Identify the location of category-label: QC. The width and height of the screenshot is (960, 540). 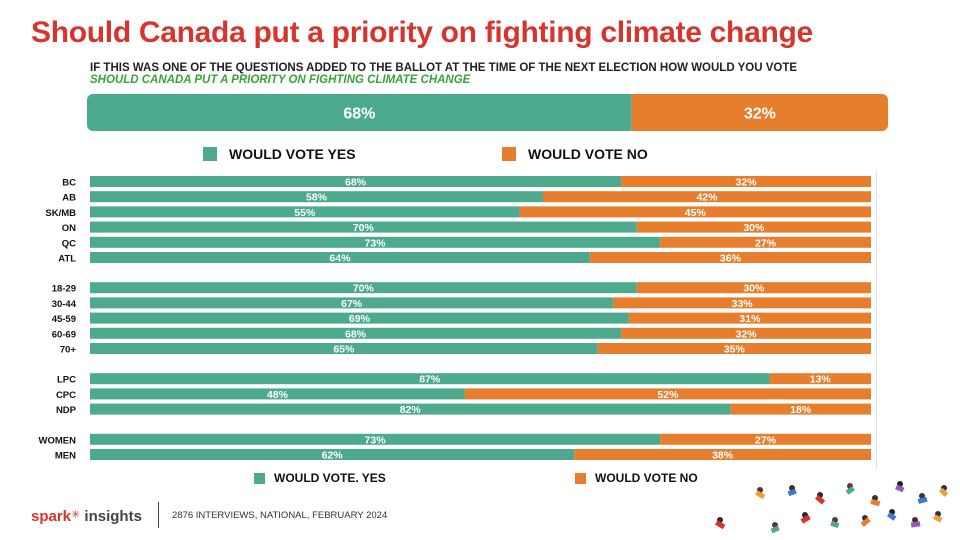
(69, 243).